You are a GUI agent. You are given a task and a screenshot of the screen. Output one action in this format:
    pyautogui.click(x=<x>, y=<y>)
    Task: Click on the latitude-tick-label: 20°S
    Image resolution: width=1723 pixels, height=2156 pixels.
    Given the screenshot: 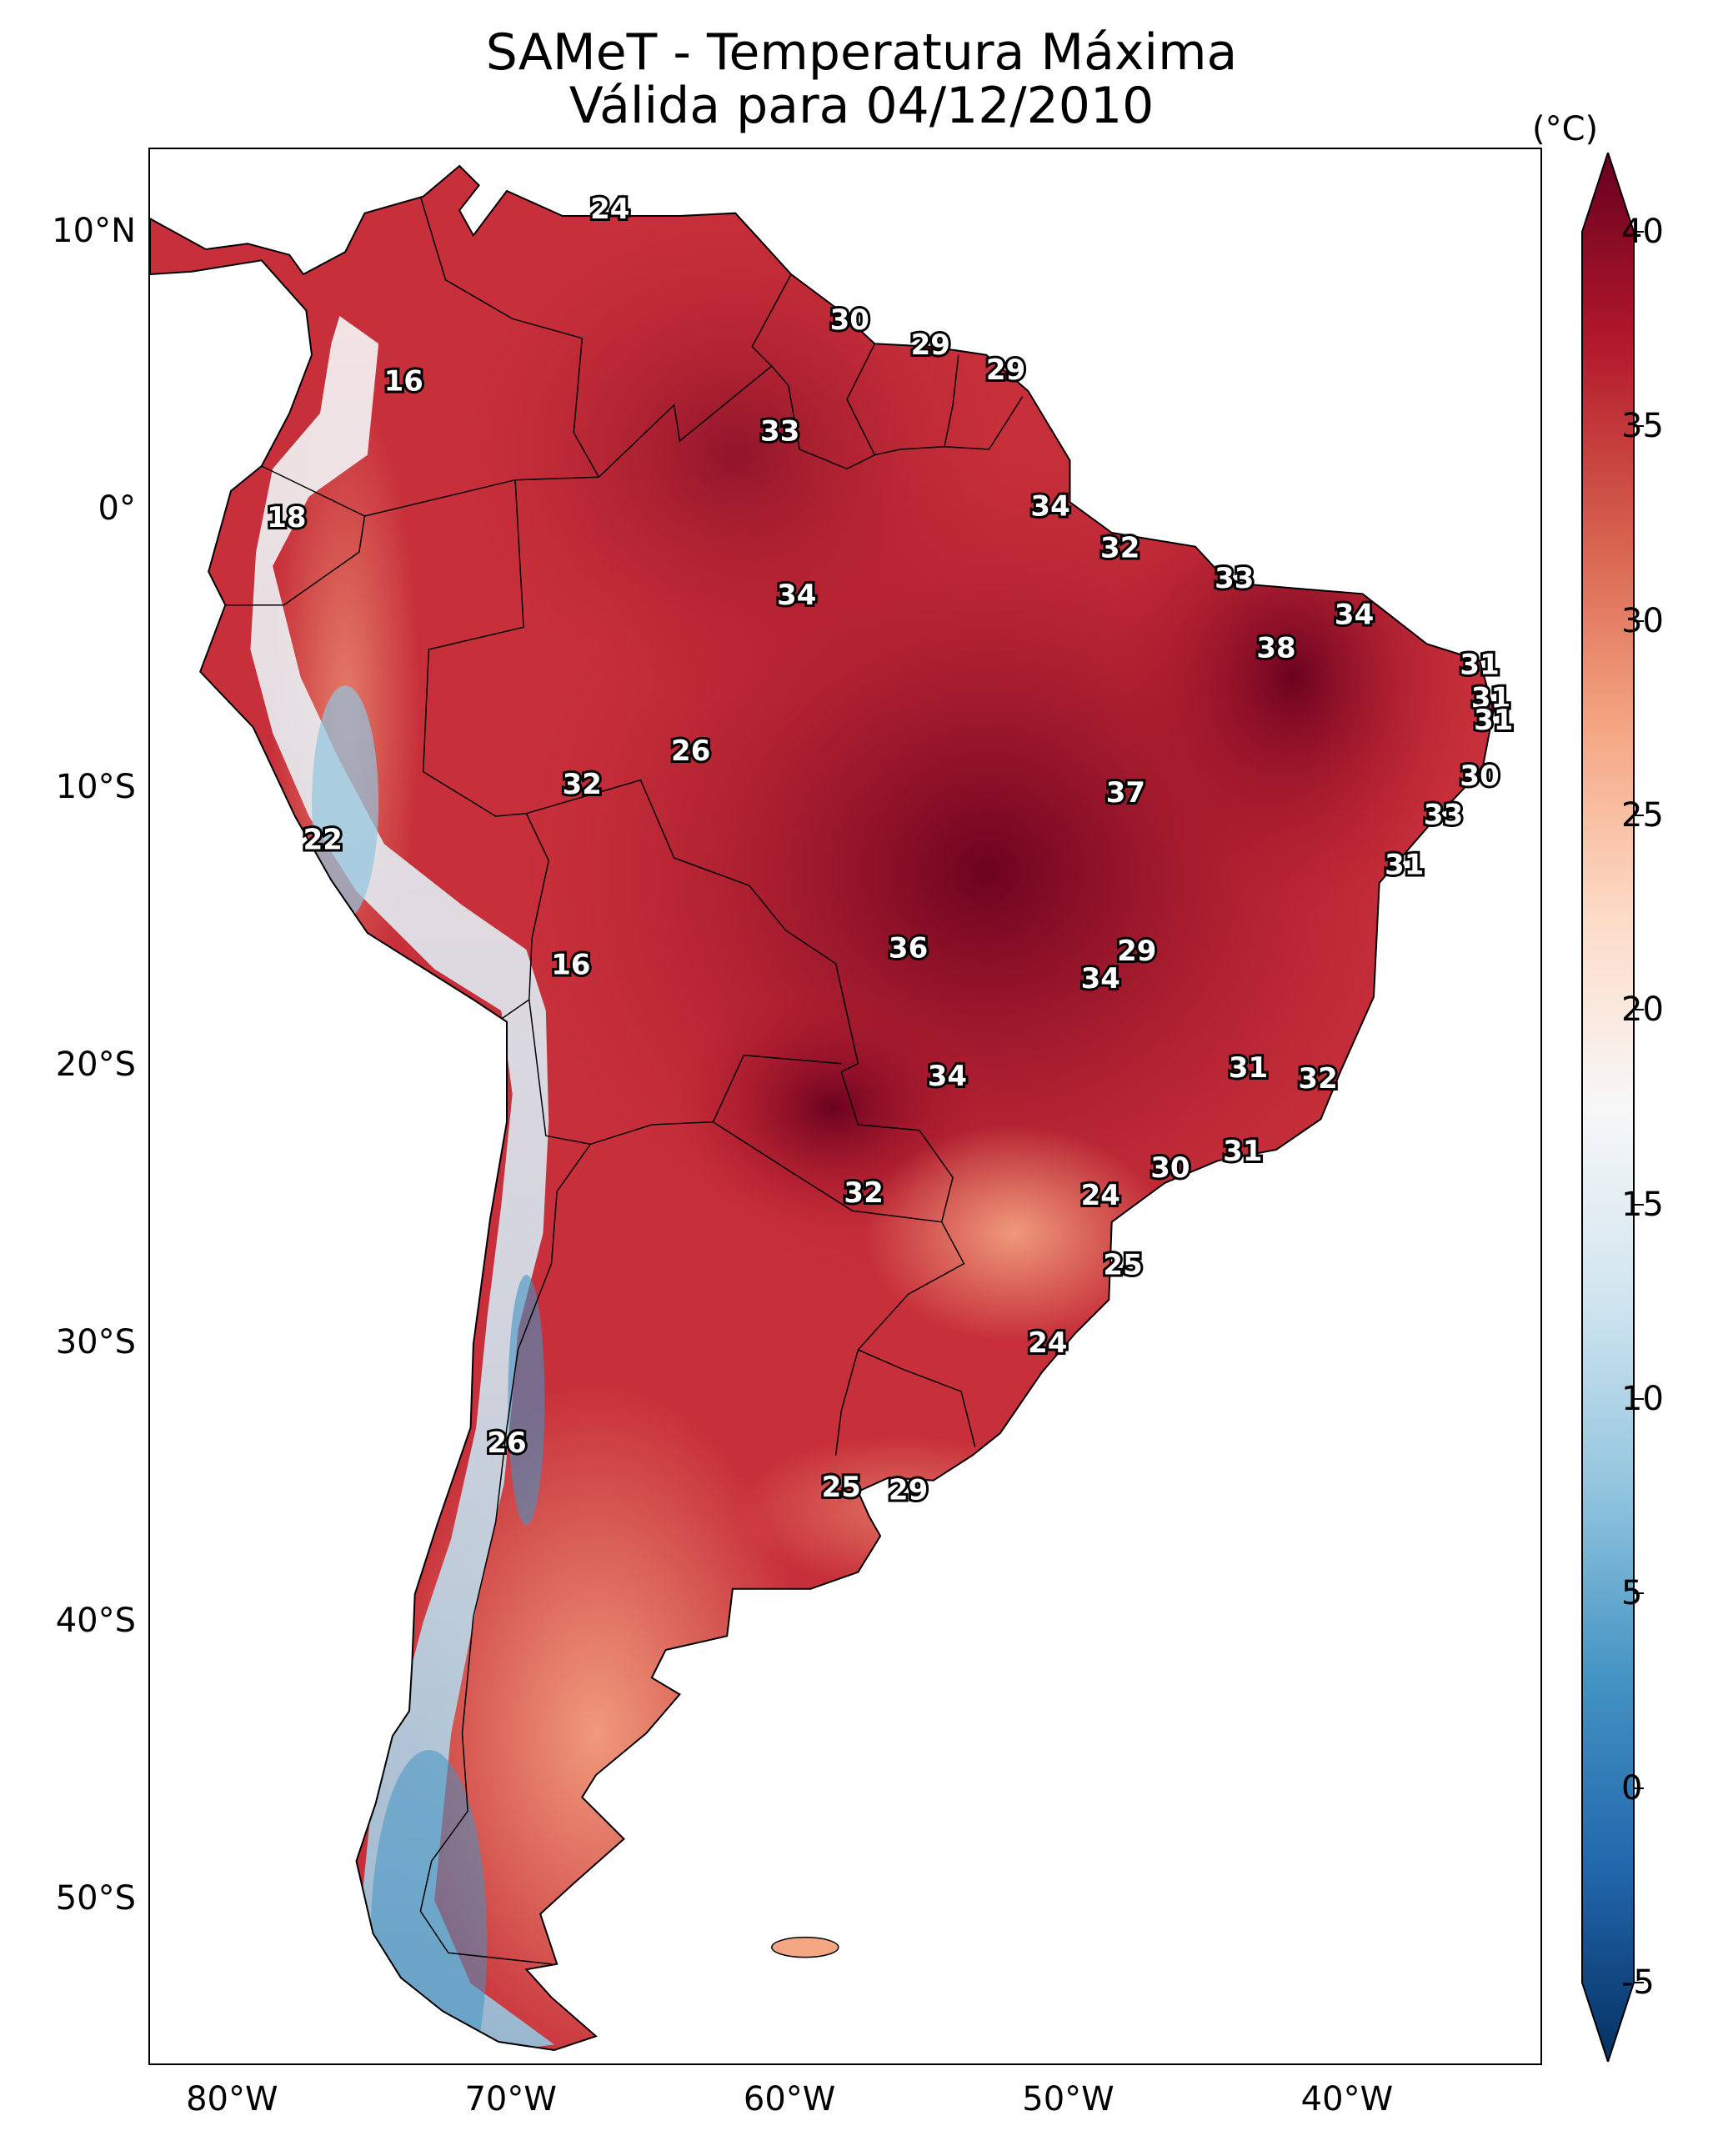 What is the action you would take?
    pyautogui.click(x=95, y=1064)
    